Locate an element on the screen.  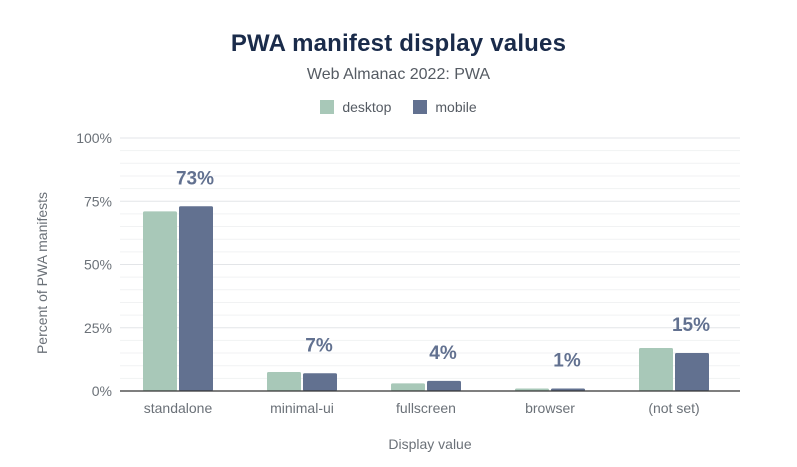
y-tick-label: 75% is located at coordinates (98, 201).